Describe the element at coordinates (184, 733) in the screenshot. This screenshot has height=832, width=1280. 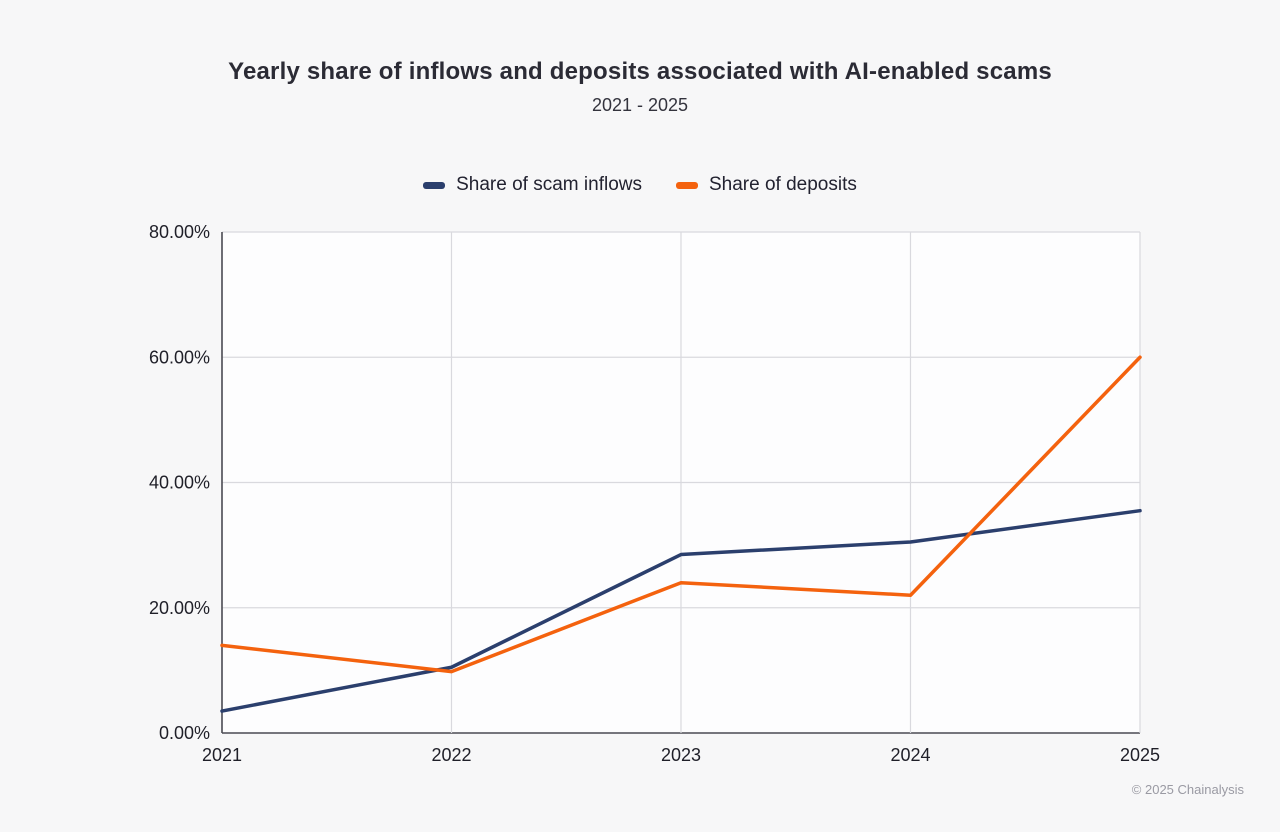
I see `y-tick-label: 0.00%` at that location.